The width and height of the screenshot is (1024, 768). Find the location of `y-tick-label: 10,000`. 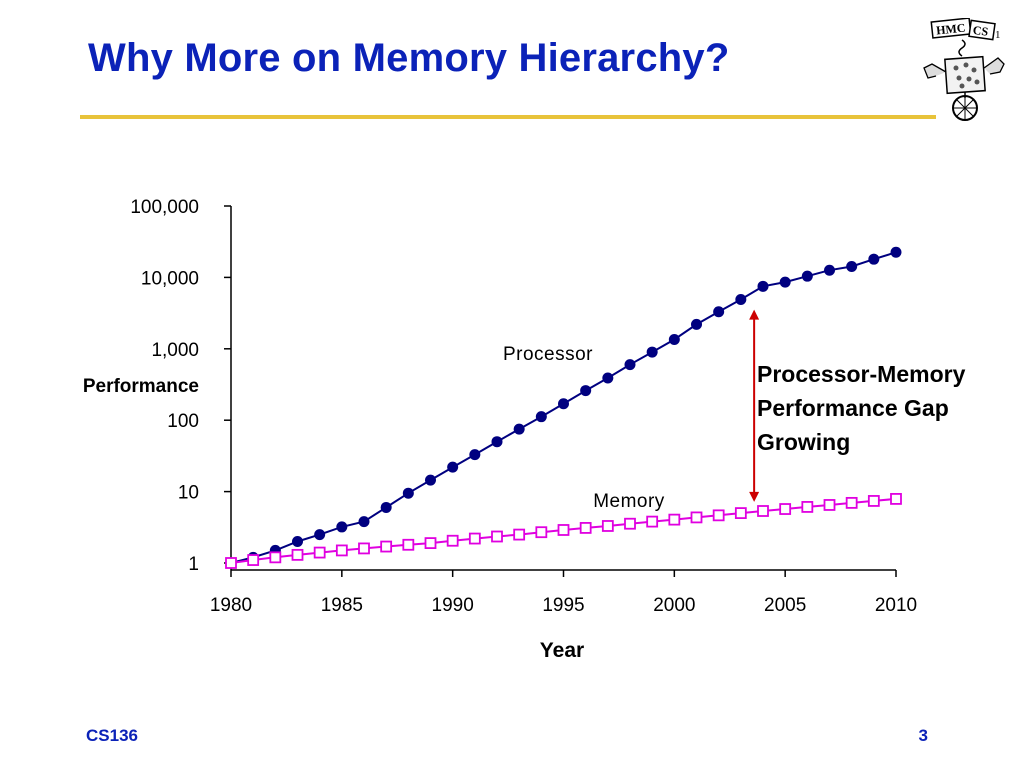

y-tick-label: 10,000 is located at coordinates (170, 278).